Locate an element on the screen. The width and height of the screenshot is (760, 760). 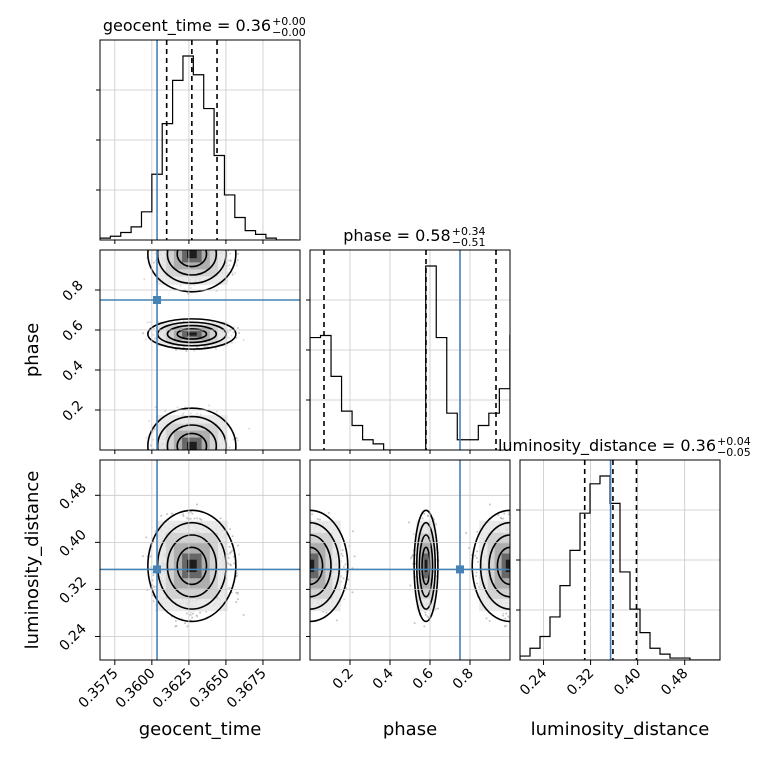
histogram-geocent_time is located at coordinates (199, 147).